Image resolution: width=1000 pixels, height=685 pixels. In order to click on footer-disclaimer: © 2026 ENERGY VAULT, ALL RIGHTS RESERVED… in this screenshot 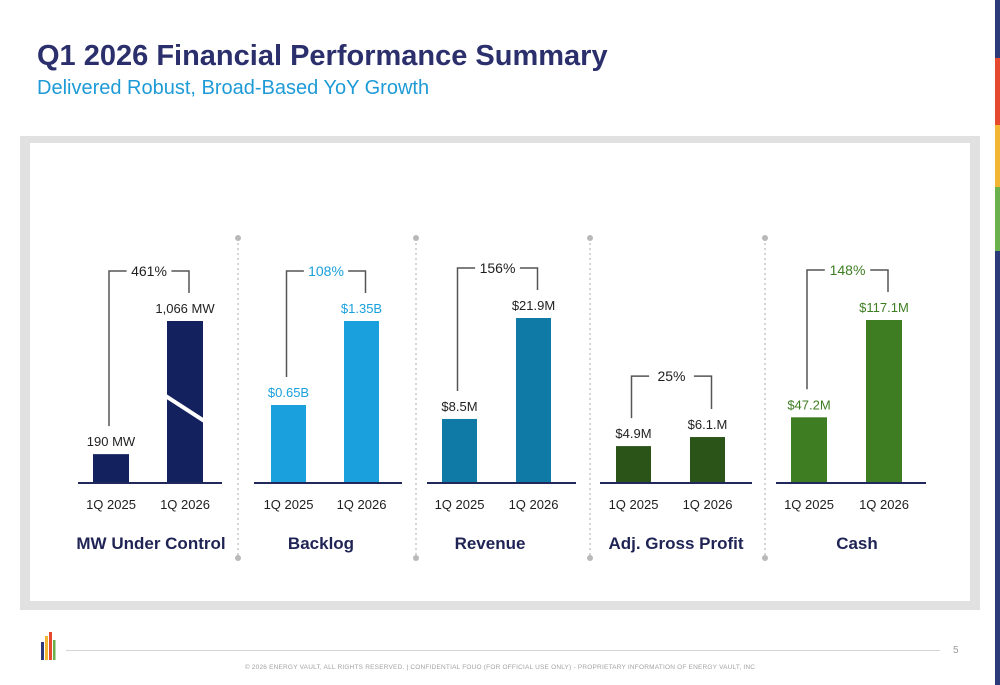, I will do `click(500, 667)`.